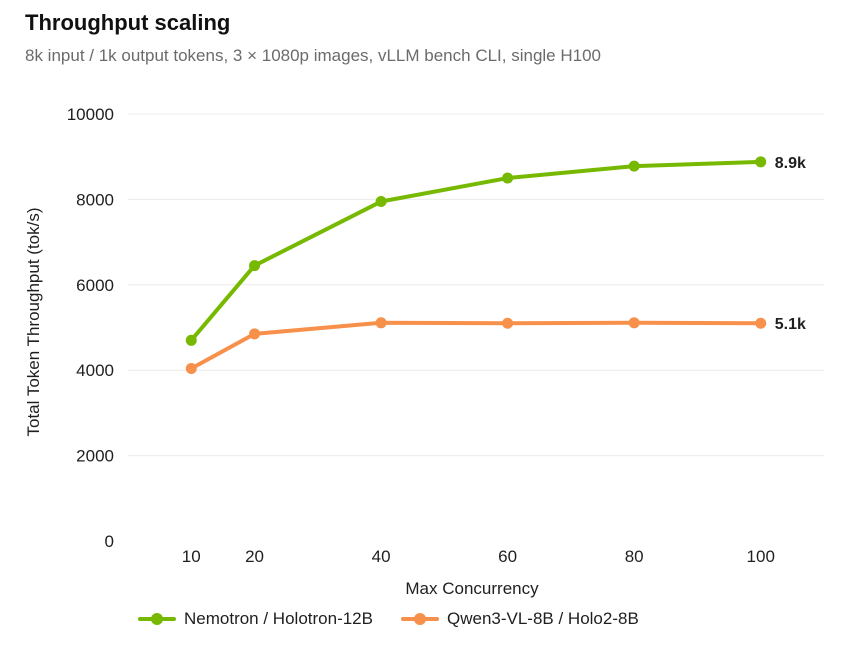 This screenshot has height=654, width=844. I want to click on legend-dot-qwen, so click(419, 619).